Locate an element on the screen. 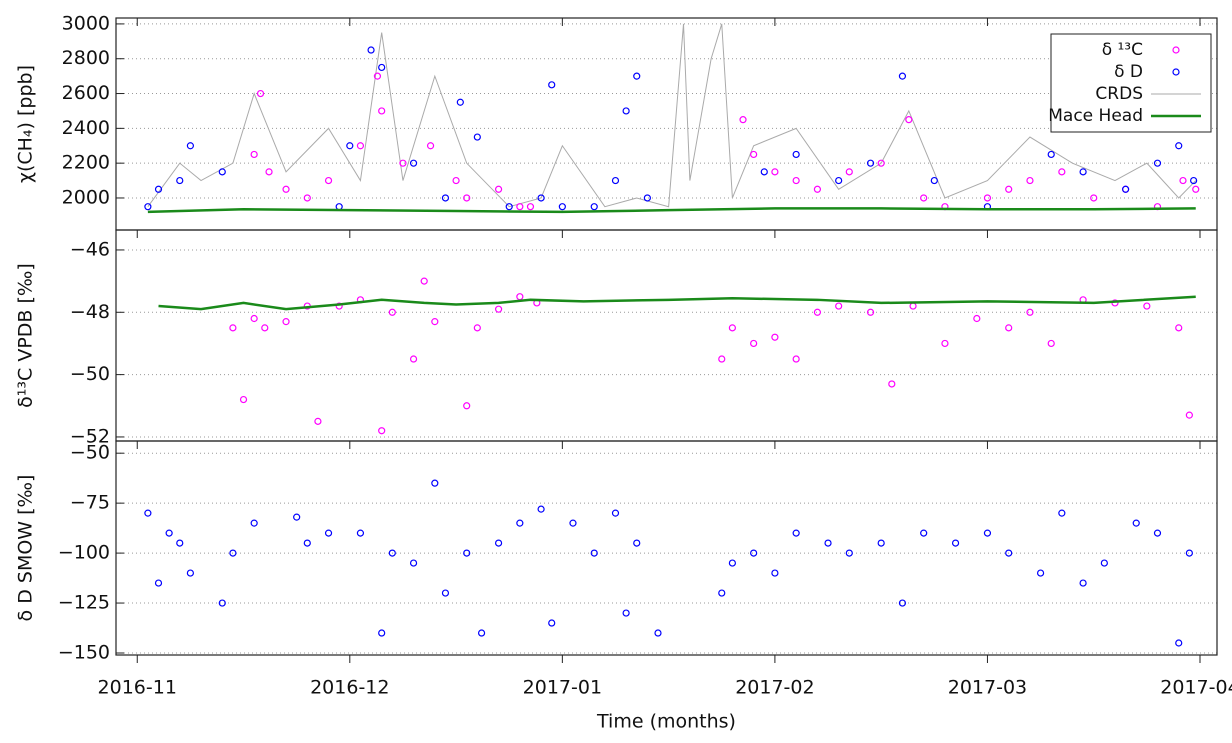 Image resolution: width=1232 pixels, height=743 pixels. y-tick-label: −50 is located at coordinates (90, 374).